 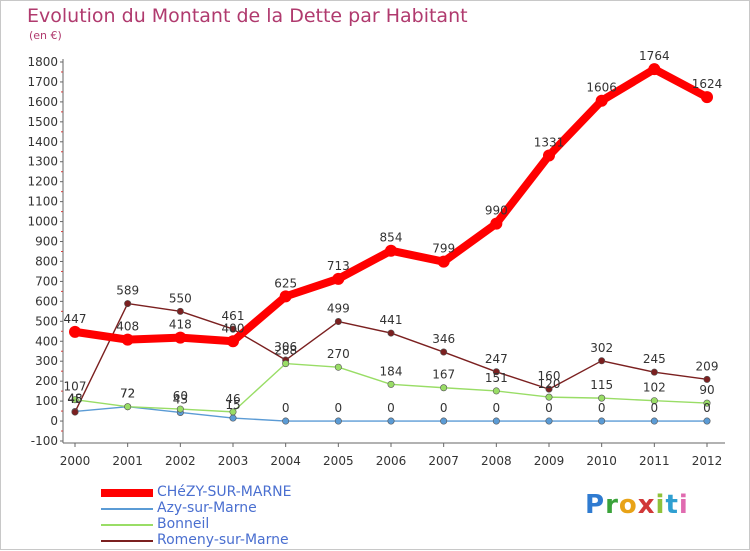 What do you see at coordinates (180, 325) in the screenshot?
I see `data-label-0: 418` at bounding box center [180, 325].